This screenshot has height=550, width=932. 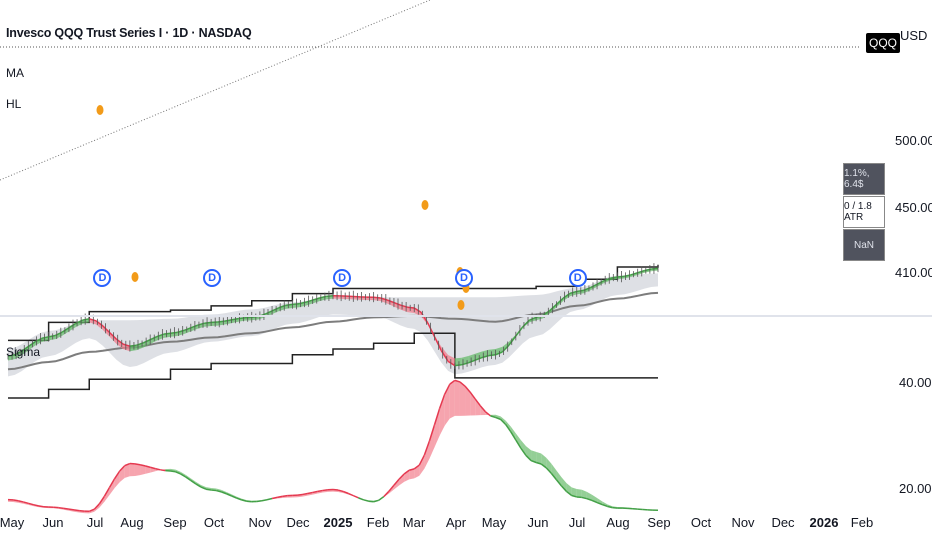 I want to click on signal-dot, so click(x=425, y=205).